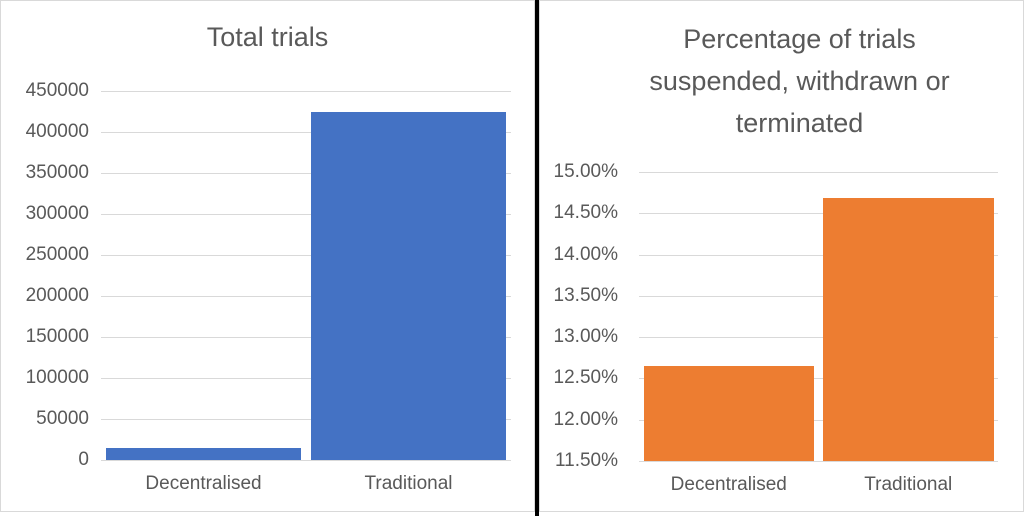  Describe the element at coordinates (586, 460) in the screenshot. I see `y-axis-tick-label: 11.50%` at that location.